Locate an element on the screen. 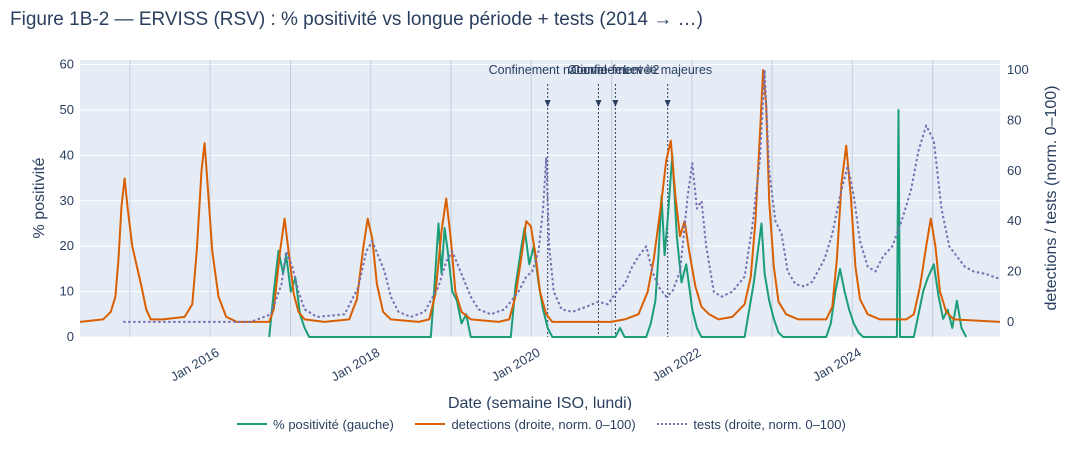 This screenshot has width=1083, height=450. legend-item-tests: tests (droite, norm. 0–100) is located at coordinates (751, 424).